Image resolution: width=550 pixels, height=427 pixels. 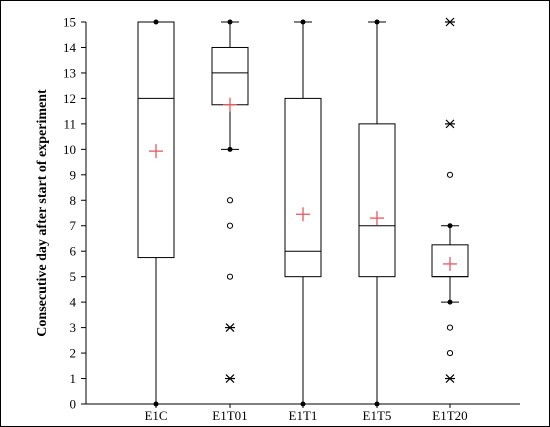 What do you see at coordinates (73, 200) in the screenshot?
I see `y-tick-label: 8` at bounding box center [73, 200].